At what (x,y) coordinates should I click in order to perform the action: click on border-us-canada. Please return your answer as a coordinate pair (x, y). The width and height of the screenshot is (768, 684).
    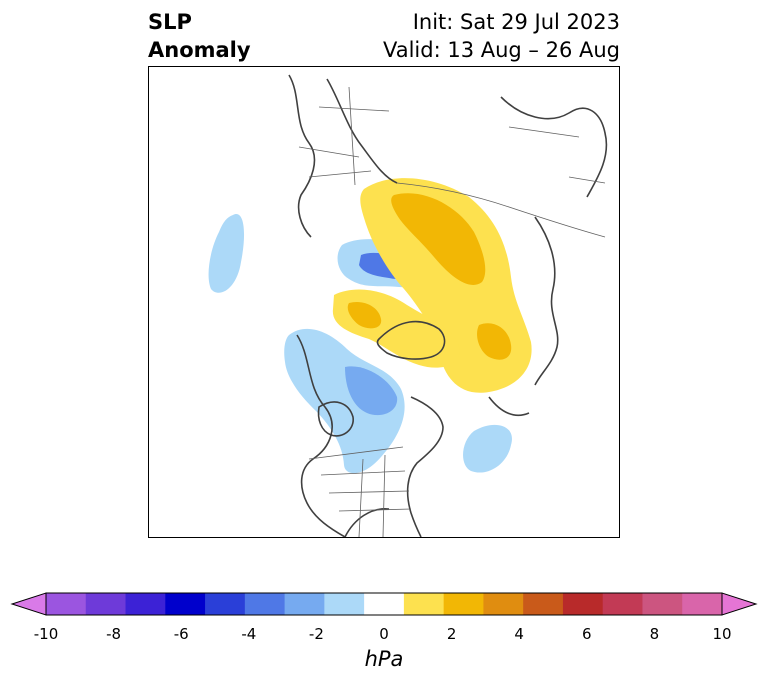
    Looking at the image, I should click on (356, 453).